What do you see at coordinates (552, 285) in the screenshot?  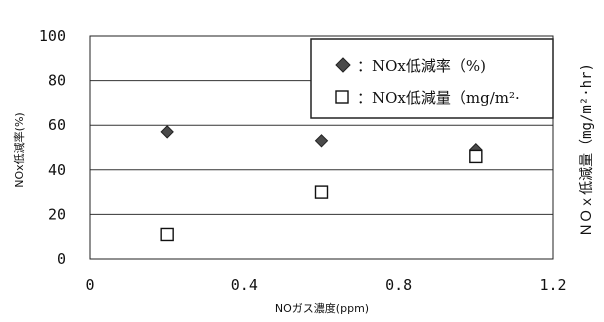 I see `x-tick-label: 1.2` at bounding box center [552, 285].